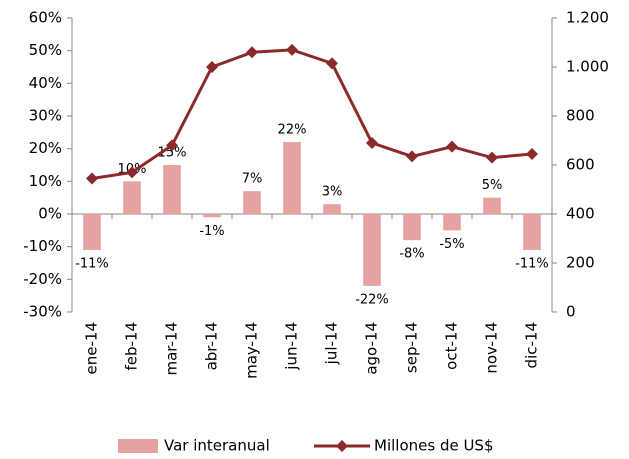 The height and width of the screenshot is (459, 629). I want to click on data-label: 22%, so click(292, 130).